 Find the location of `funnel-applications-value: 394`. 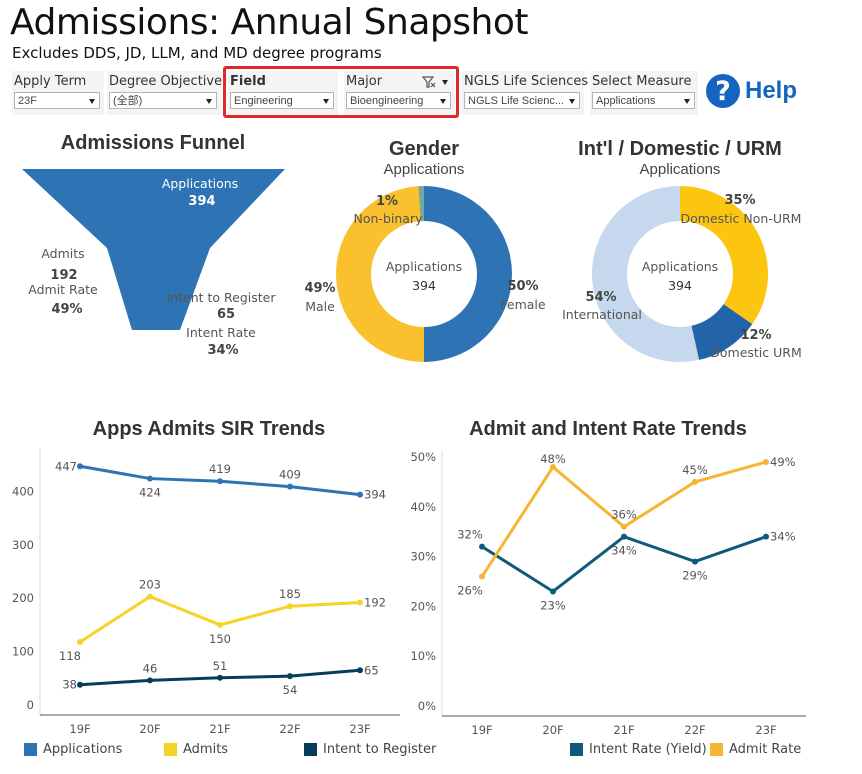

funnel-applications-value: 394 is located at coordinates (201, 201).